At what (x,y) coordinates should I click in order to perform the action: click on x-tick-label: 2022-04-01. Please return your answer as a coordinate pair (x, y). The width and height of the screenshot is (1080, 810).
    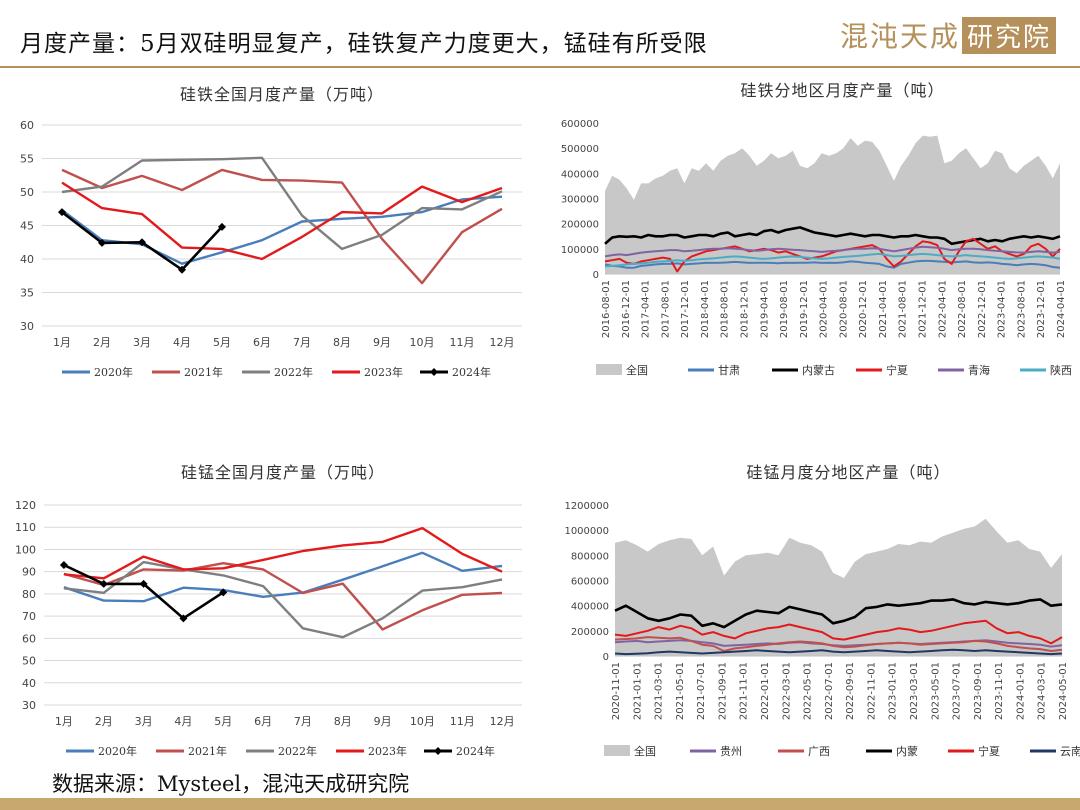
    Looking at the image, I should click on (942, 309).